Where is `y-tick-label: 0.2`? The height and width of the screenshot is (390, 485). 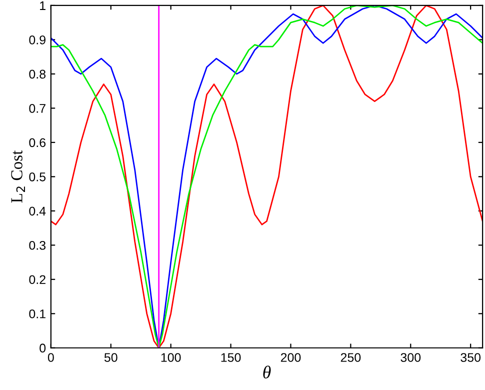 y-tick-label: 0.2 is located at coordinates (37, 279).